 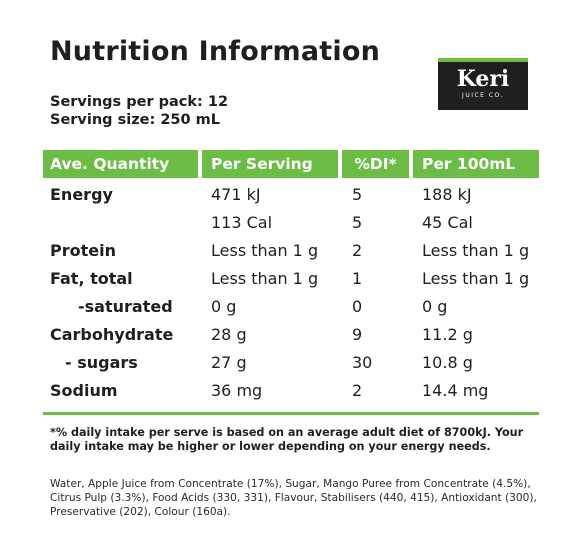 What do you see at coordinates (229, 362) in the screenshot?
I see `row-per-serving: 27 g` at bounding box center [229, 362].